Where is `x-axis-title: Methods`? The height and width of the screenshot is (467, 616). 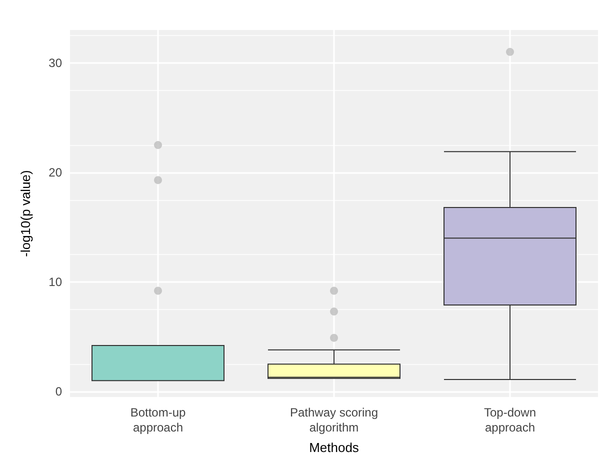 x-axis-title: Methods is located at coordinates (334, 447).